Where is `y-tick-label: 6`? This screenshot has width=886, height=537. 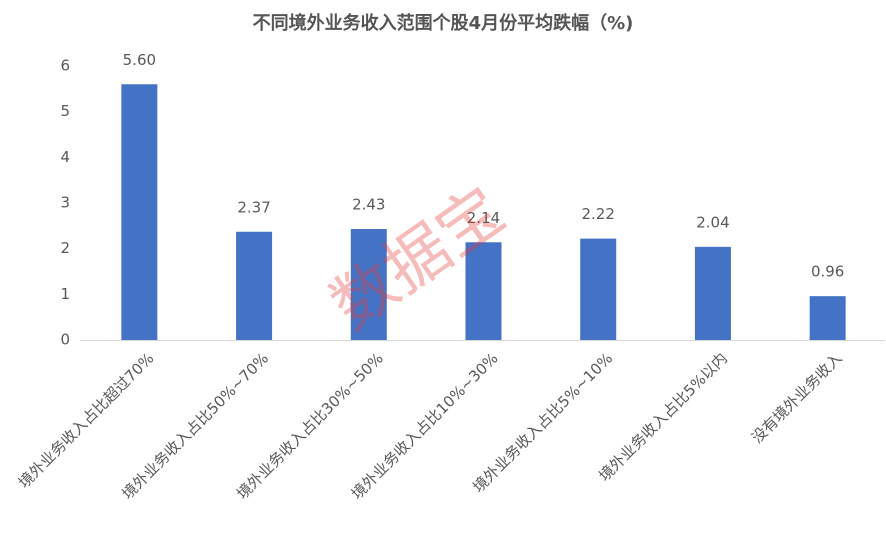
y-tick-label: 6 is located at coordinates (65, 66).